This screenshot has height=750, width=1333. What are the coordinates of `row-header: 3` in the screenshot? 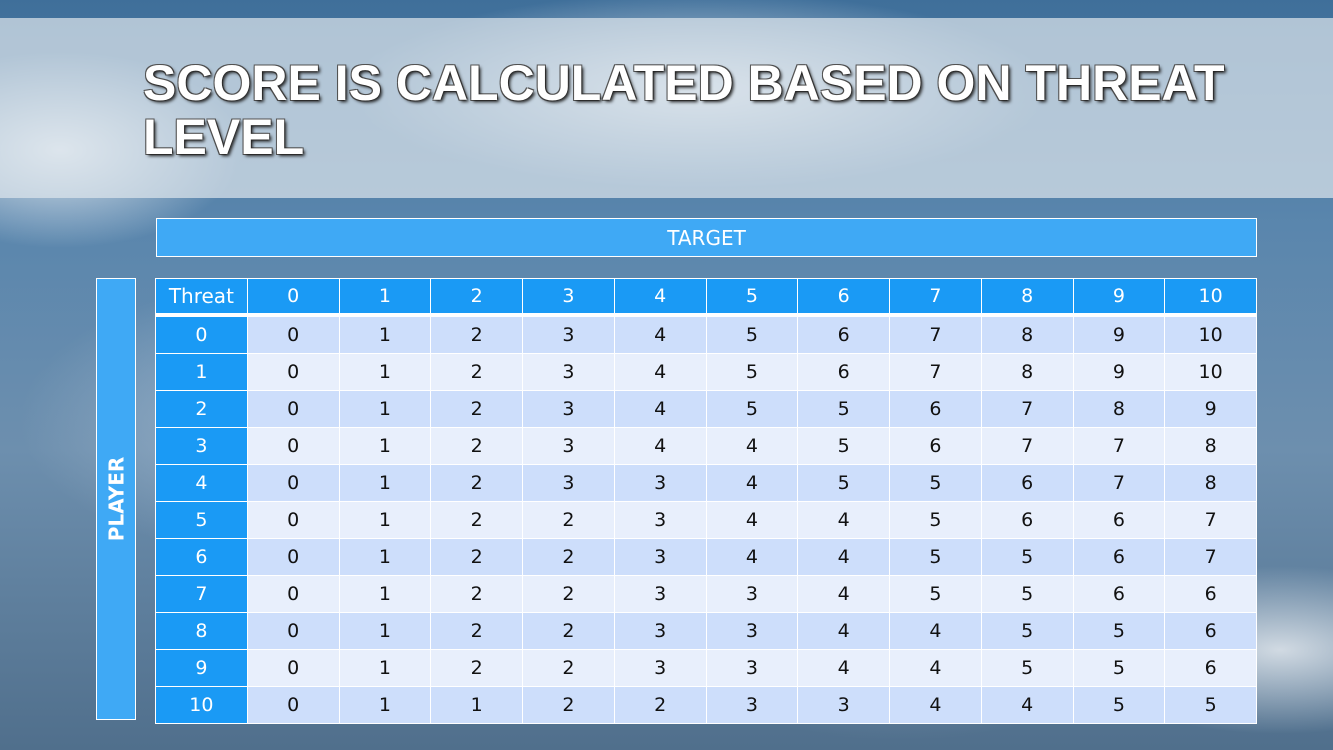 It's located at (201, 446).